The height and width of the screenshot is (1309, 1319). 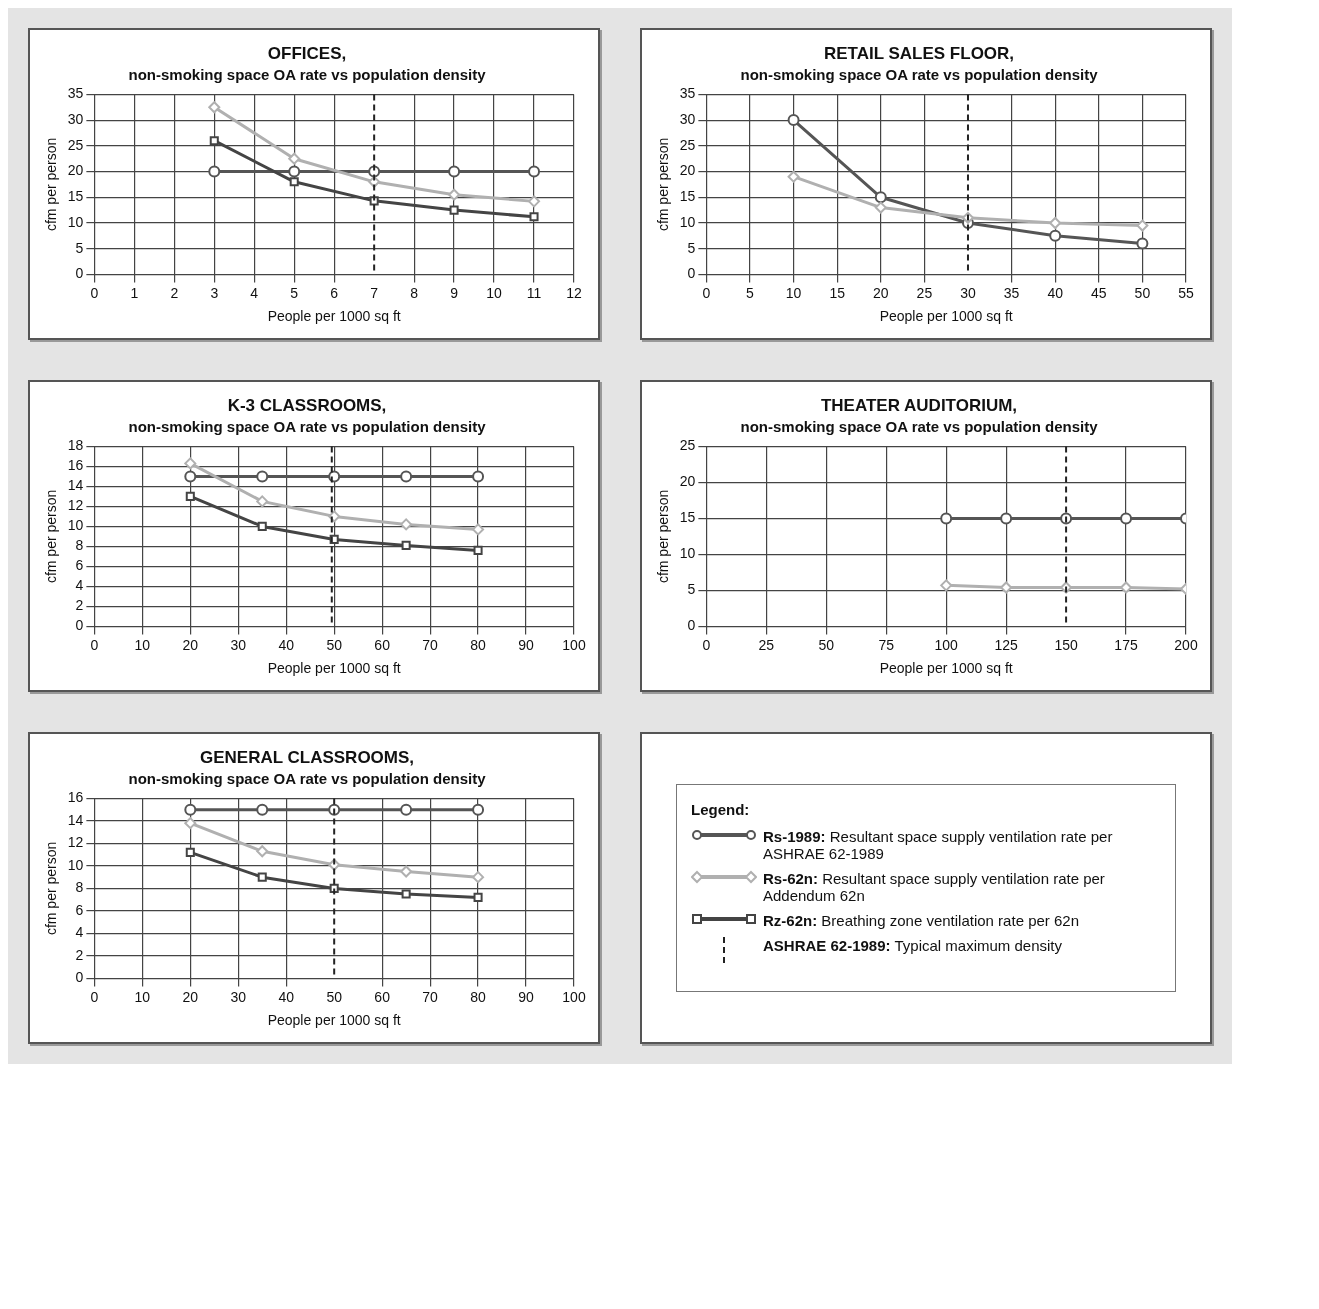 I want to click on x-tick-label: 25, so click(x=766, y=644).